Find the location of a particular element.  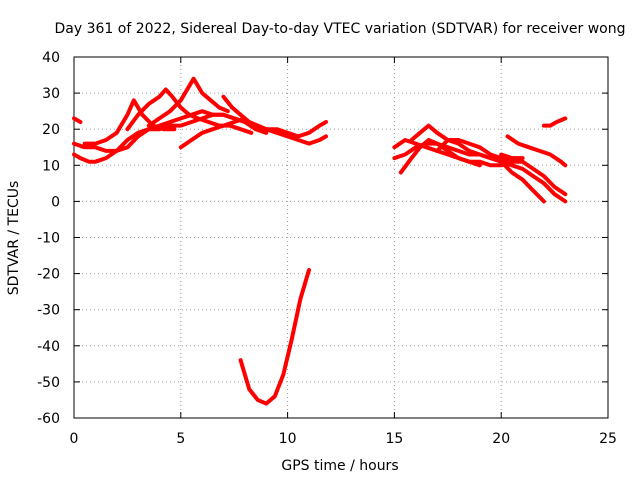

x-tick-label: 0 is located at coordinates (74, 439).